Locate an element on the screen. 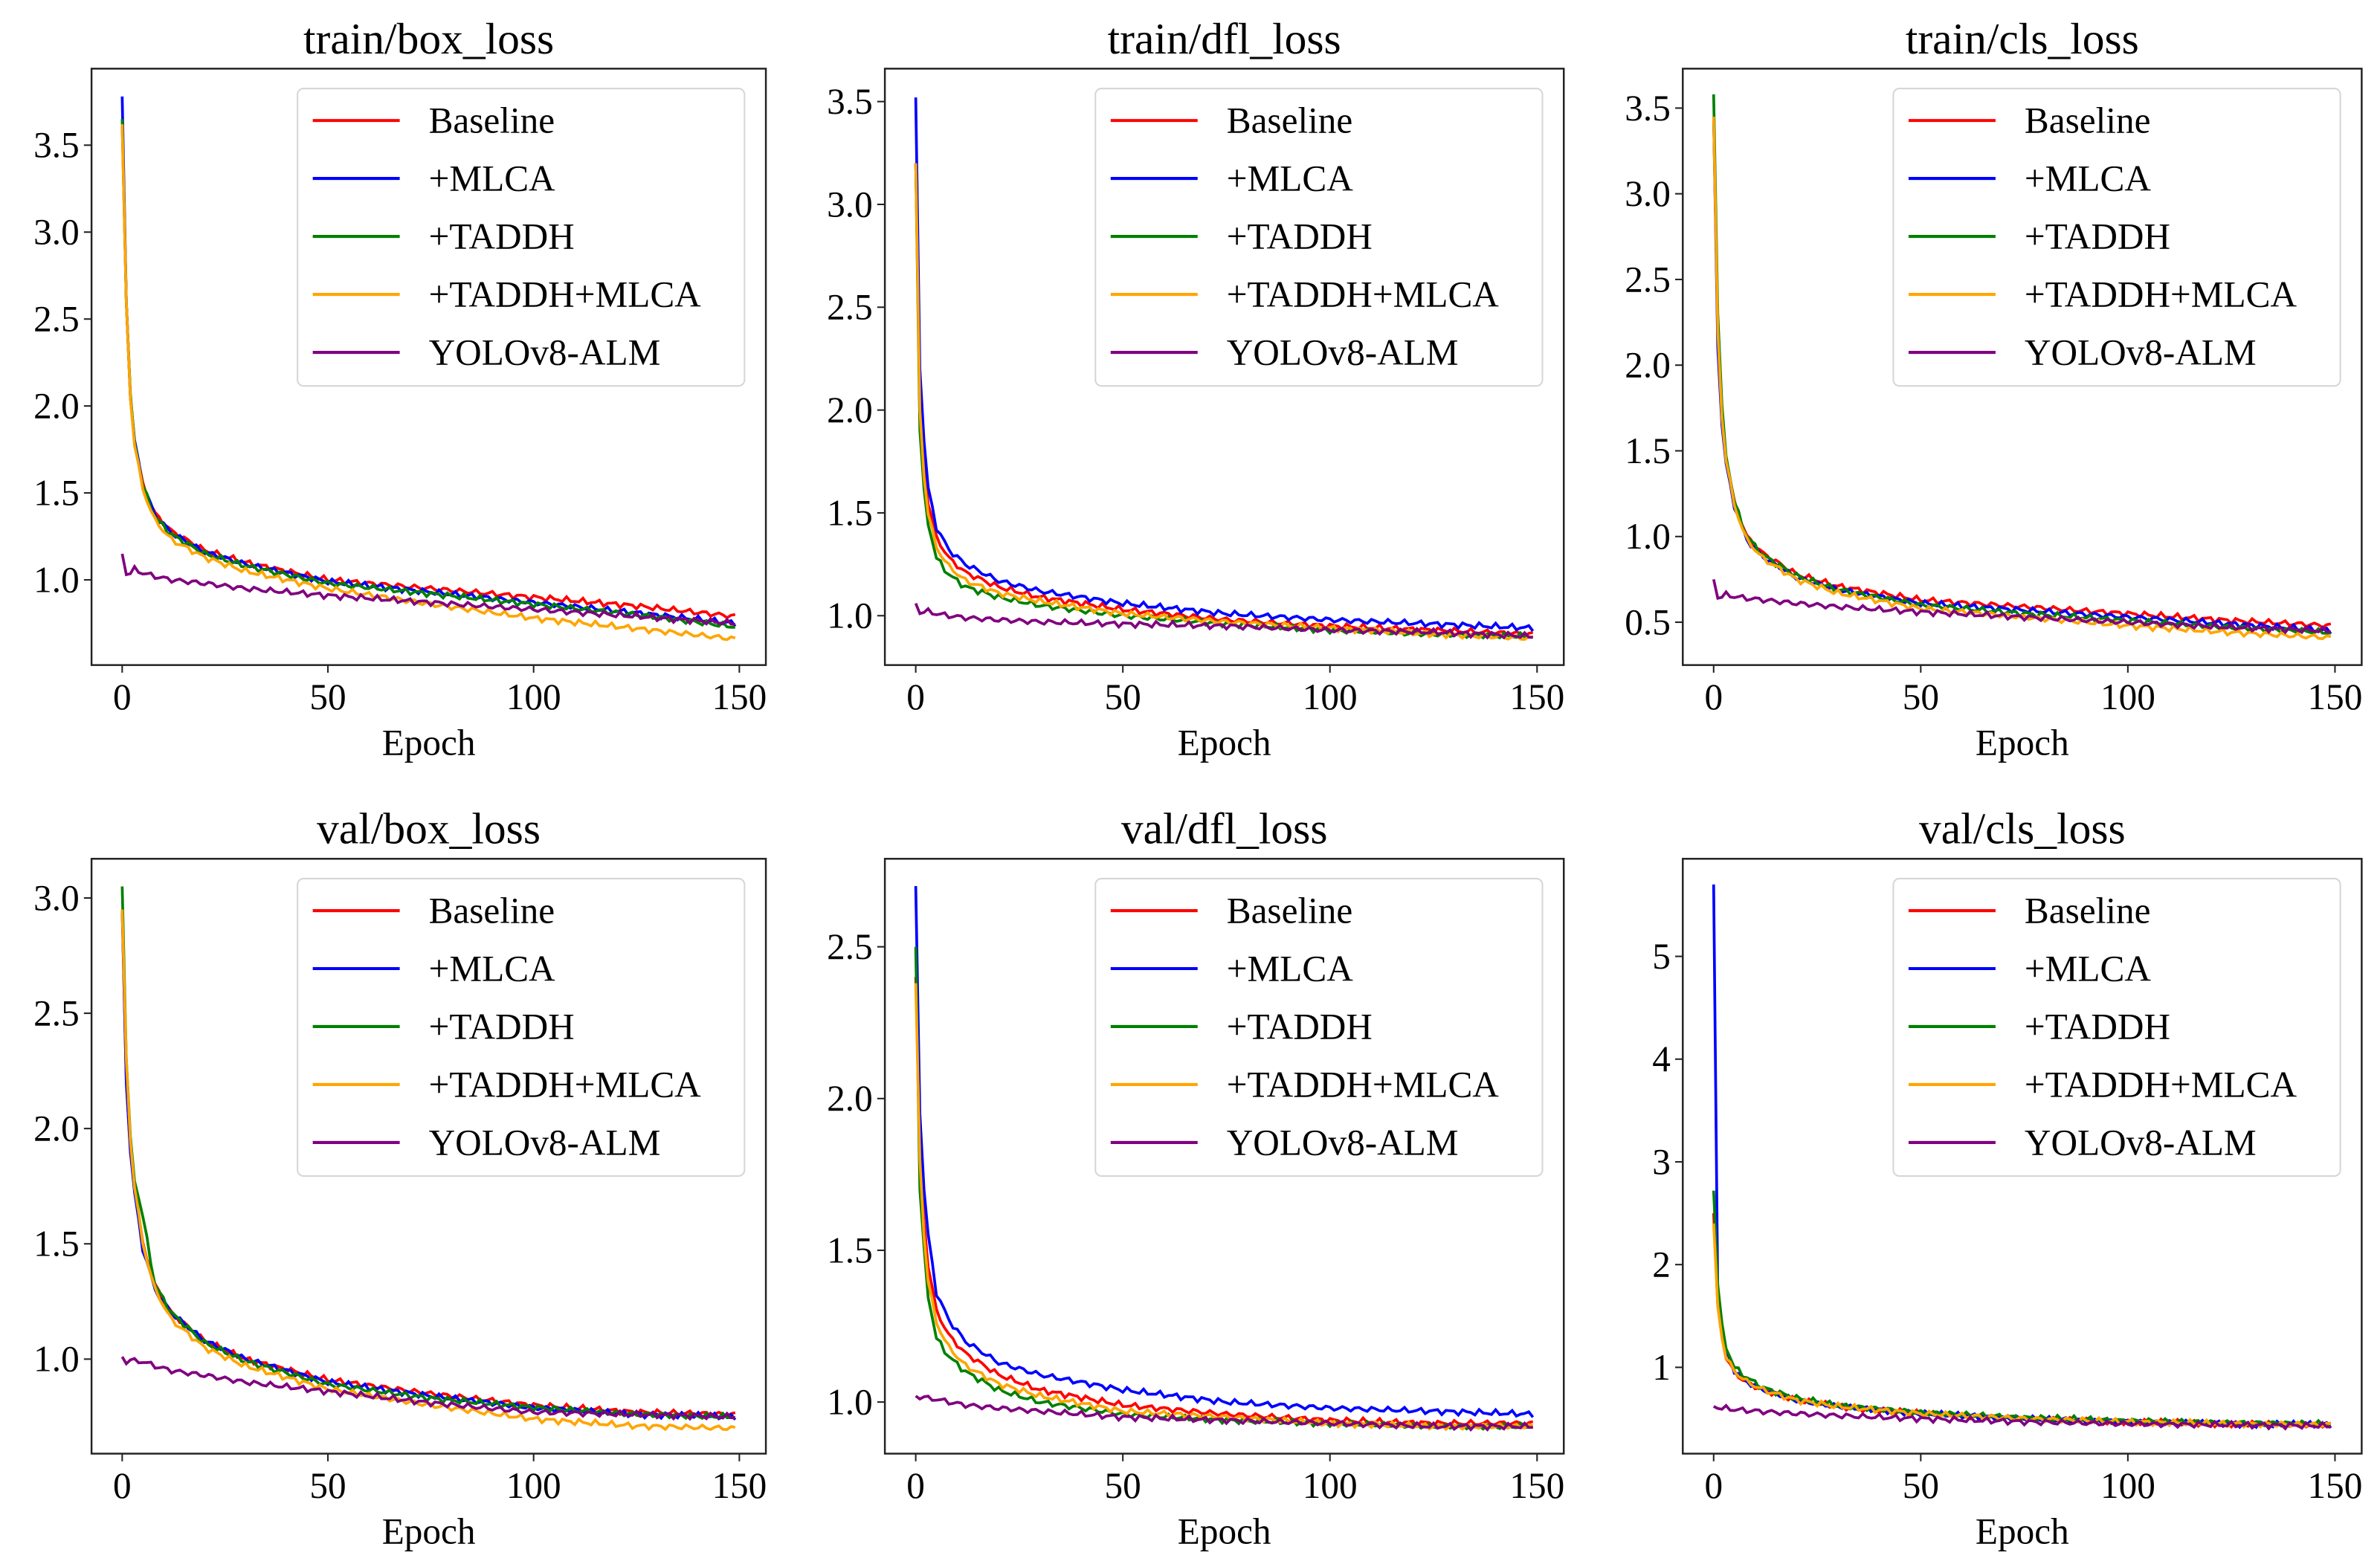  y-tick-label: 5 is located at coordinates (1661, 956).